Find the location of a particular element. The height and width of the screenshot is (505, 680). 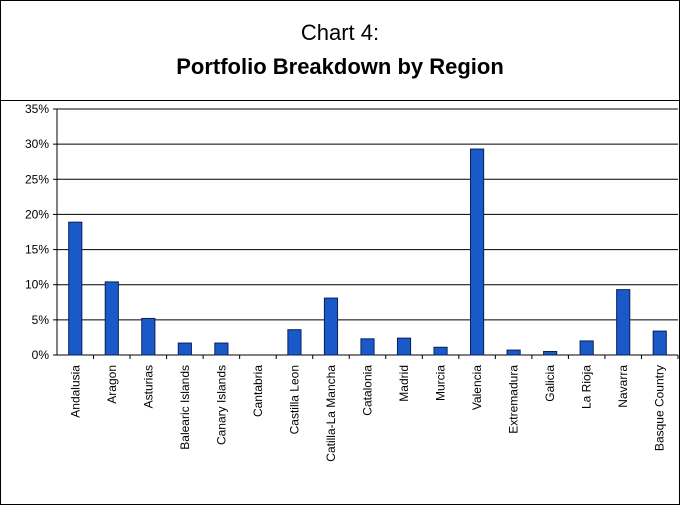

x-tick-label: Cantabria is located at coordinates (258, 391).